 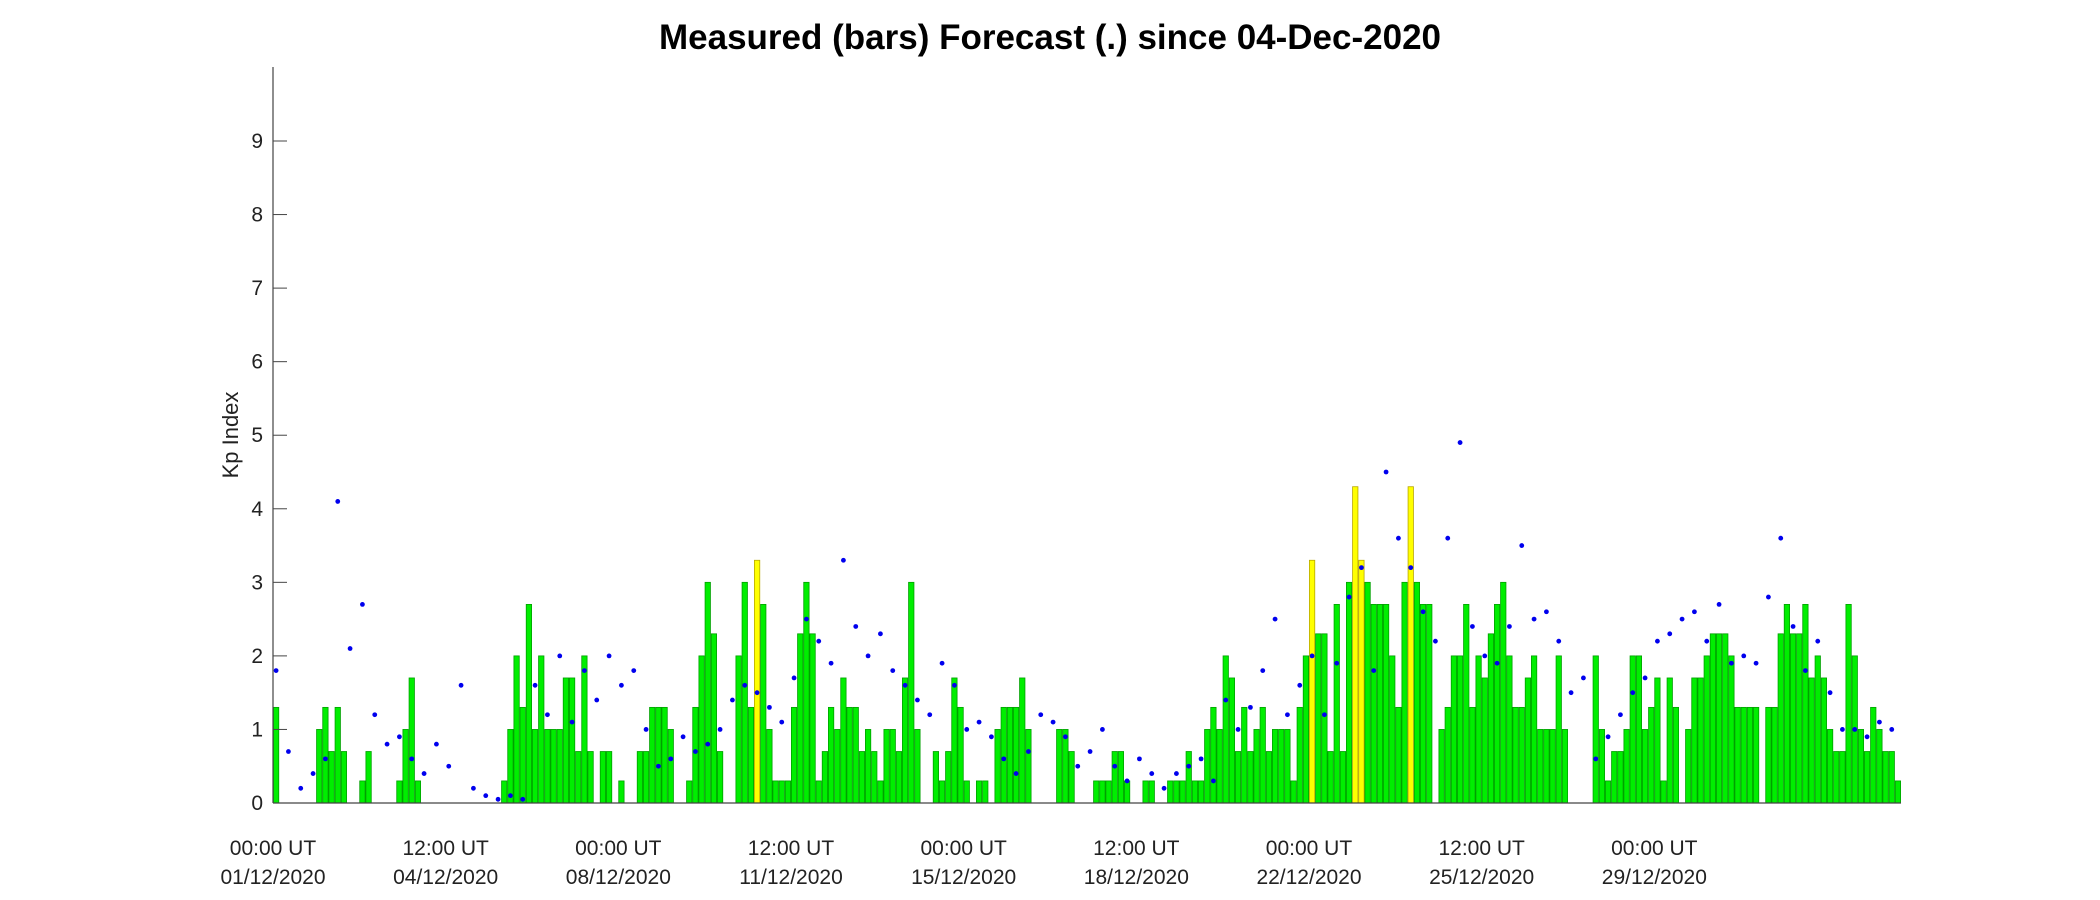 What do you see at coordinates (257, 435) in the screenshot?
I see `y-tick-label: 5` at bounding box center [257, 435].